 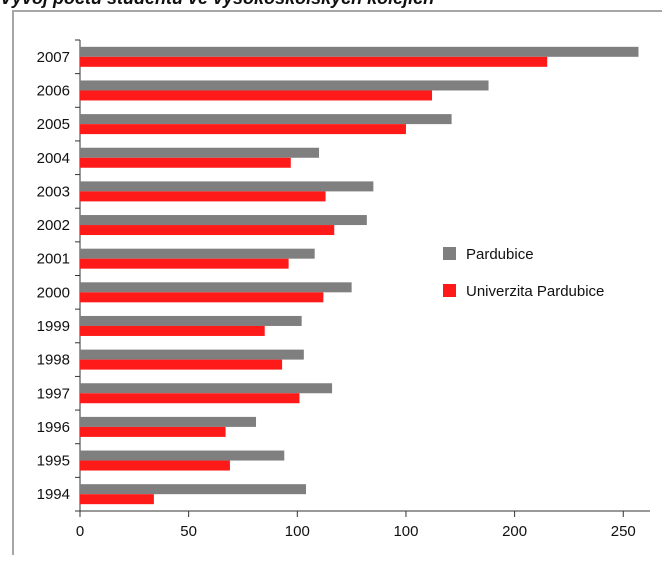 What do you see at coordinates (181, 364) in the screenshot?
I see `bar-univerzita-pardubice-1998` at bounding box center [181, 364].